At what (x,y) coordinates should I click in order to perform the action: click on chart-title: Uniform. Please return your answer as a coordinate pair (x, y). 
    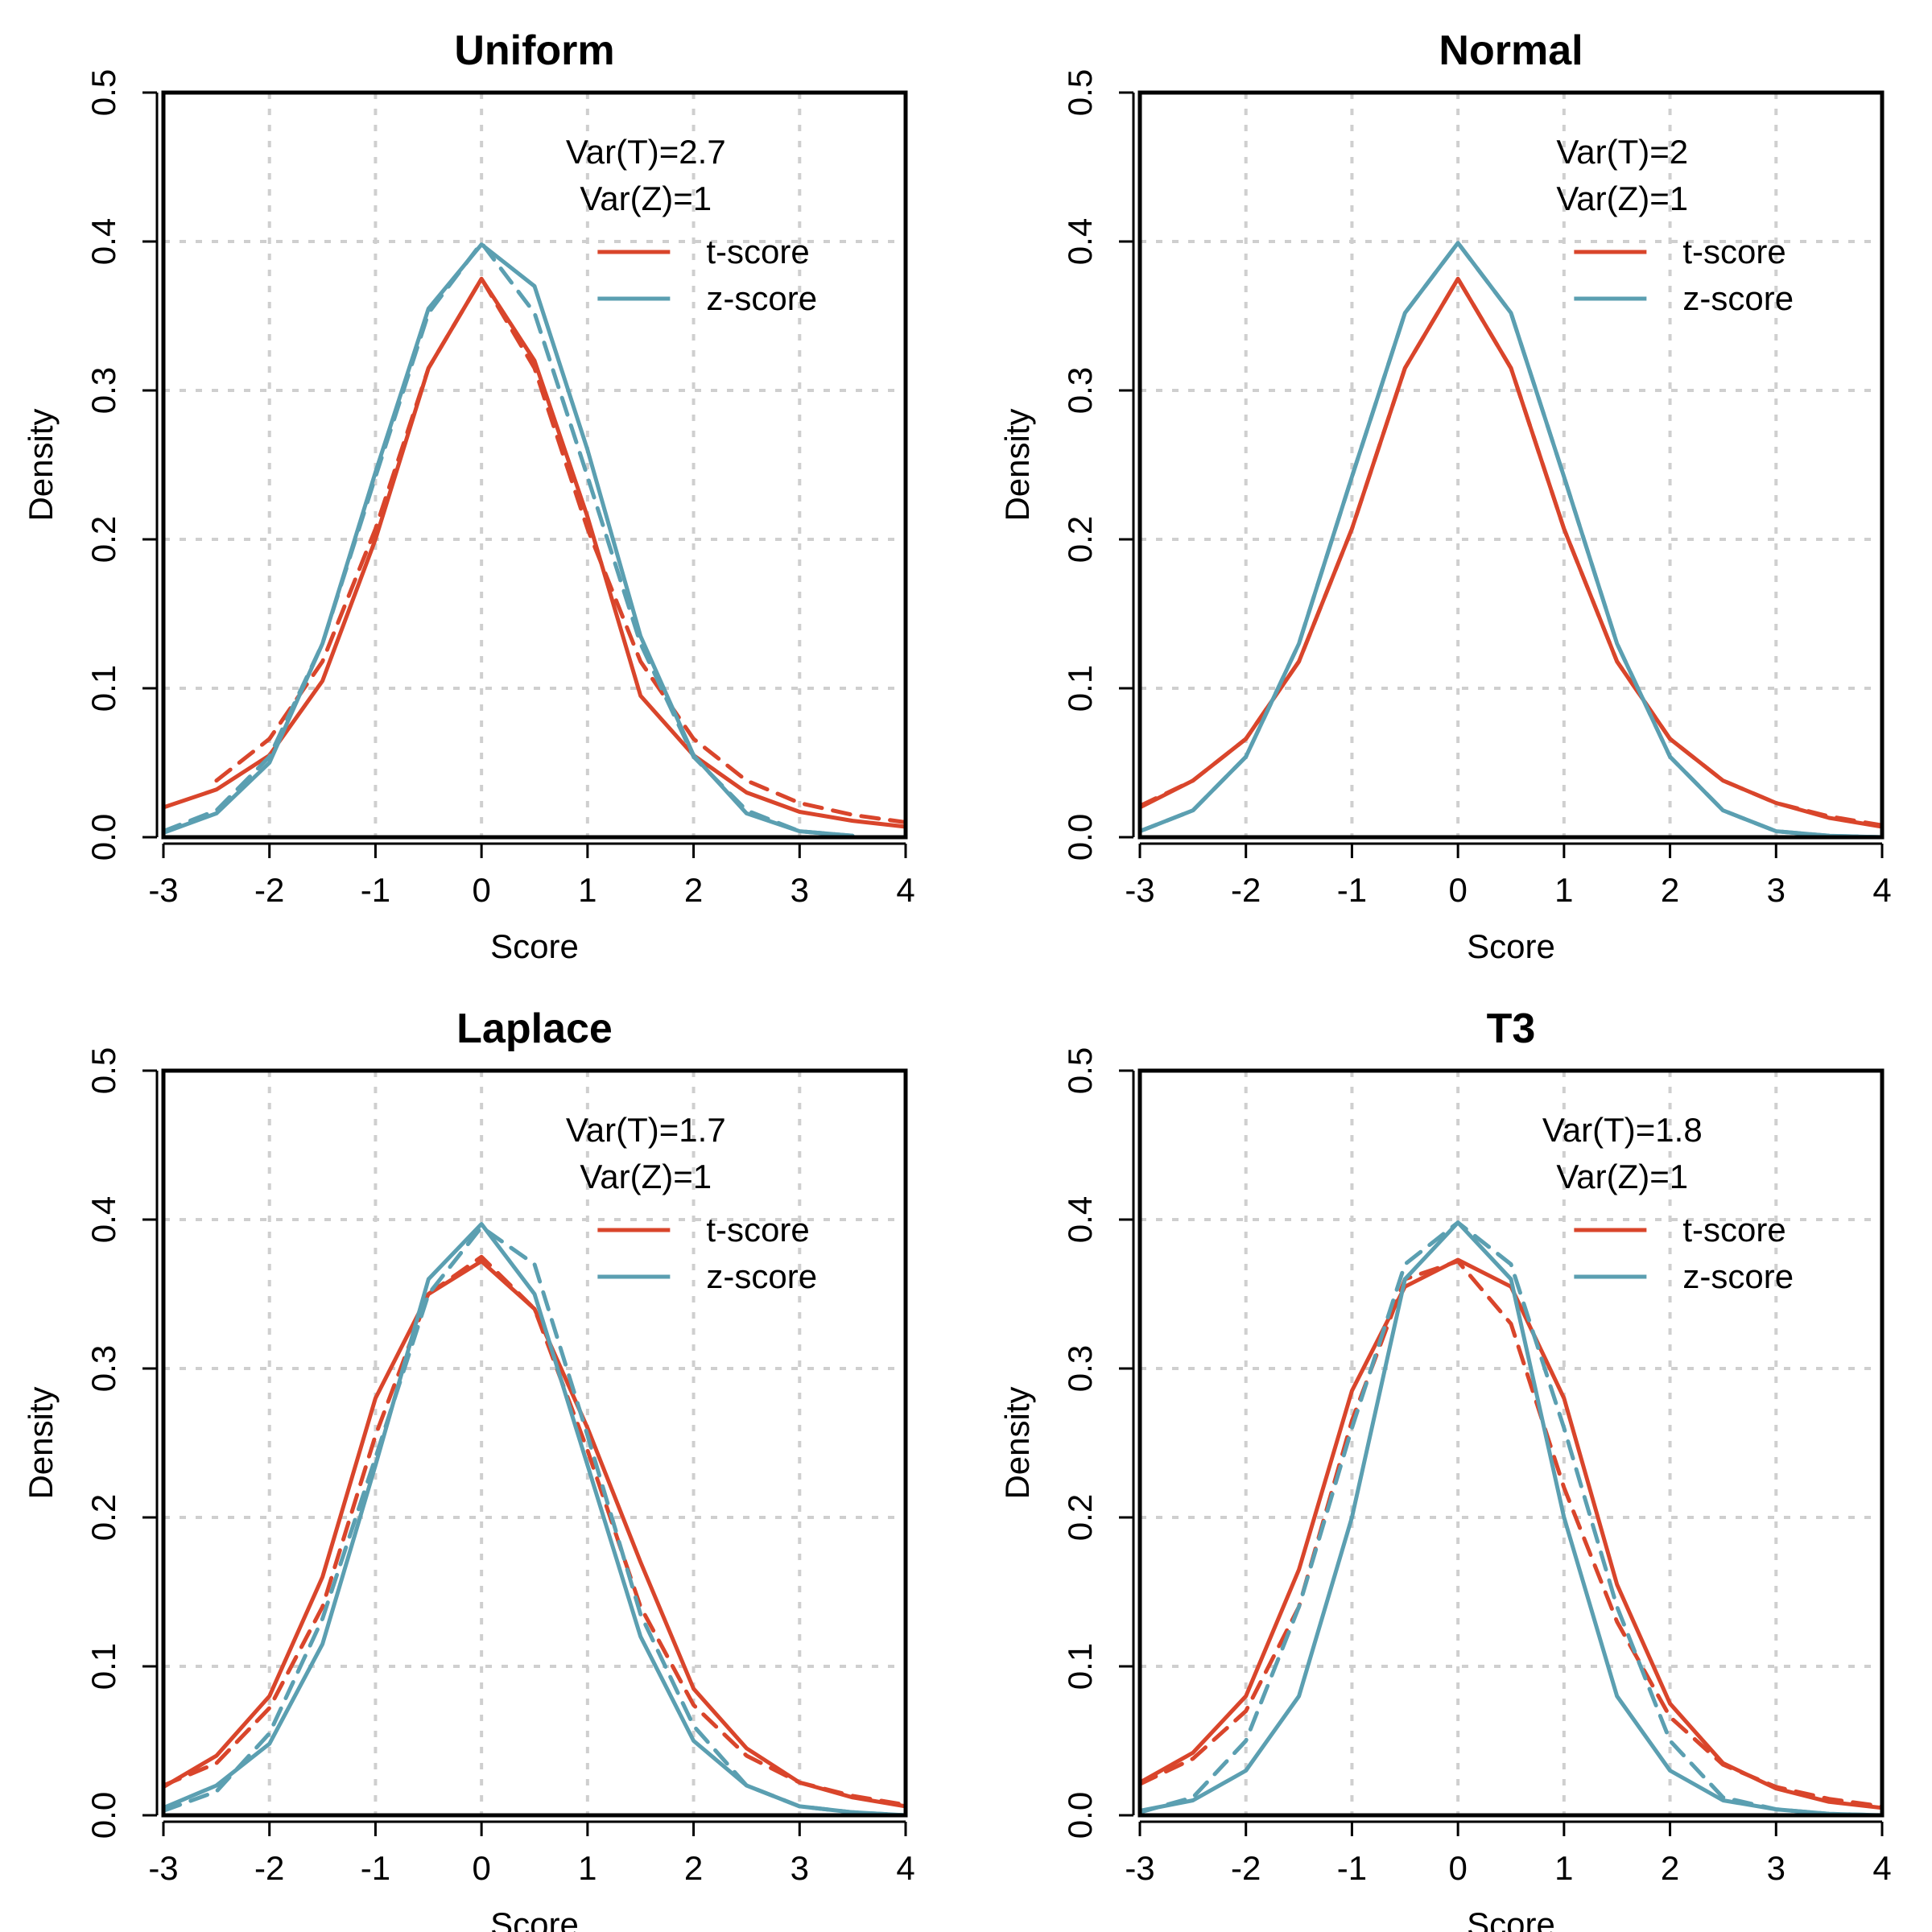
    Looking at the image, I should click on (534, 50).